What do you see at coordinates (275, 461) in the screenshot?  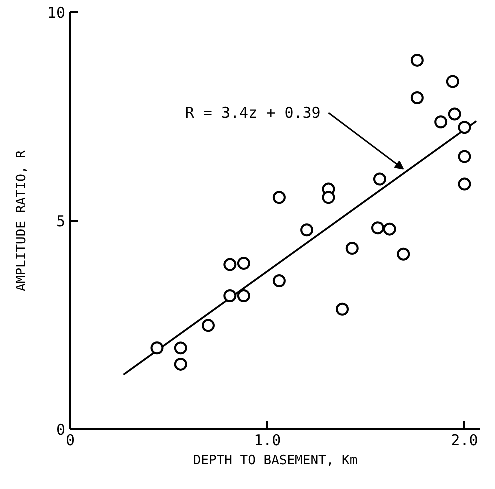 I see `x-axis-title: DEPTH TO BASEMENT, Km` at bounding box center [275, 461].